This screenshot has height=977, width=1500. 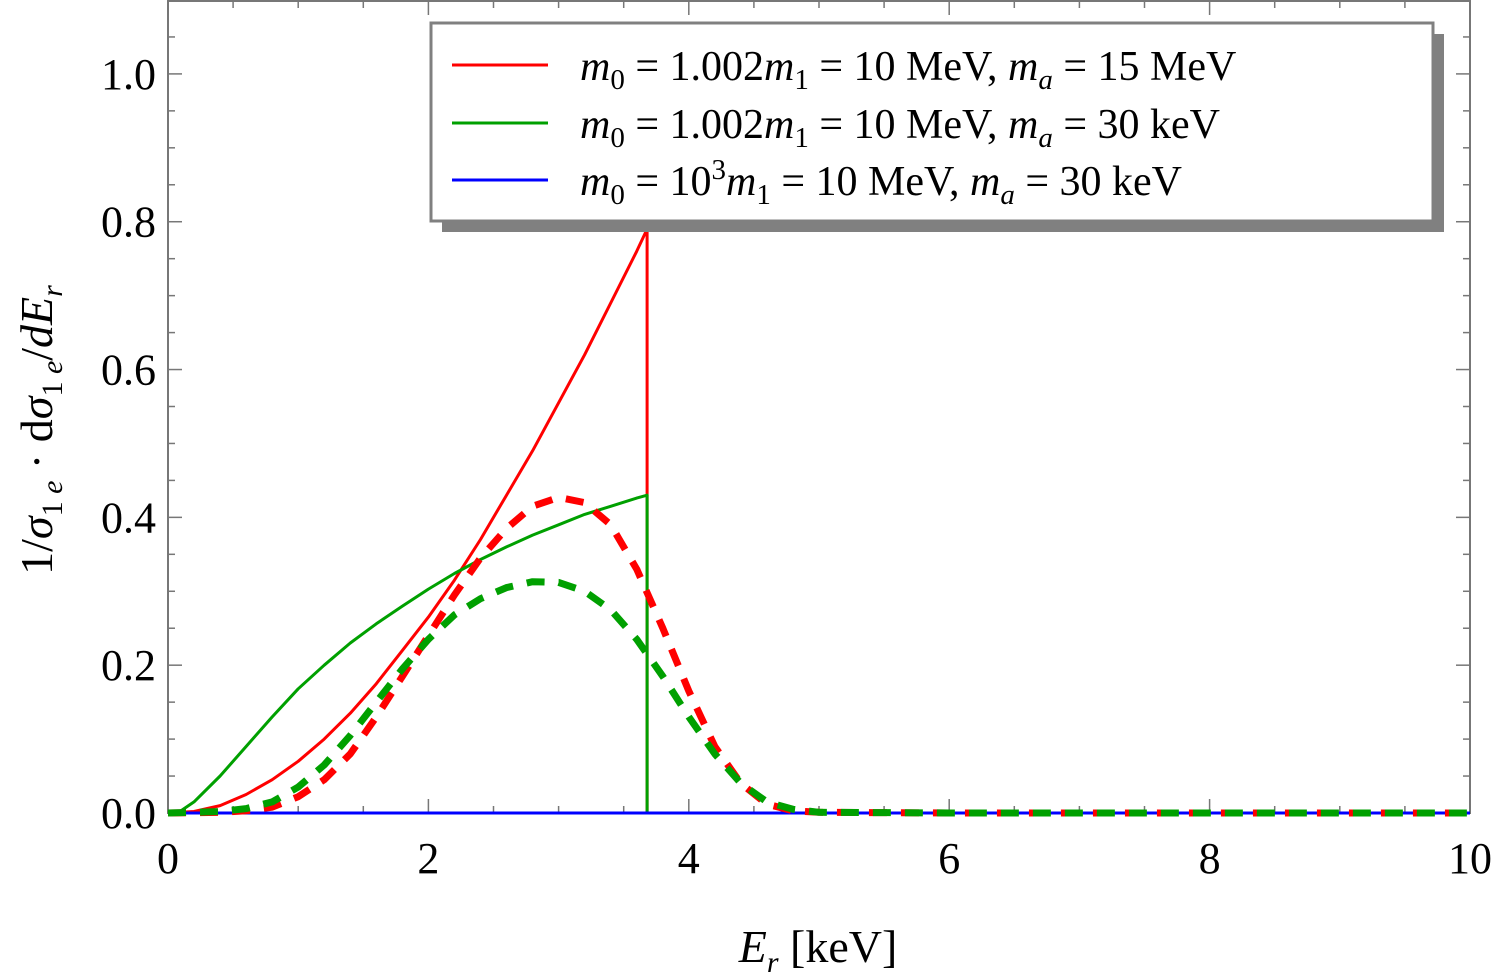 What do you see at coordinates (40, 430) in the screenshot?
I see `y-axis-label: 1/σ1 e · dσ1 e/dEr` at bounding box center [40, 430].